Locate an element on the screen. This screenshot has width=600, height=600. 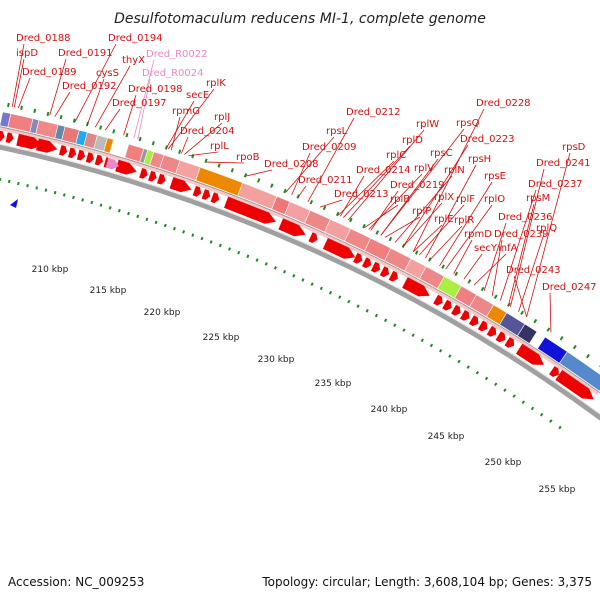
gene-label: Dred_0243 is located at coordinates (533, 270).